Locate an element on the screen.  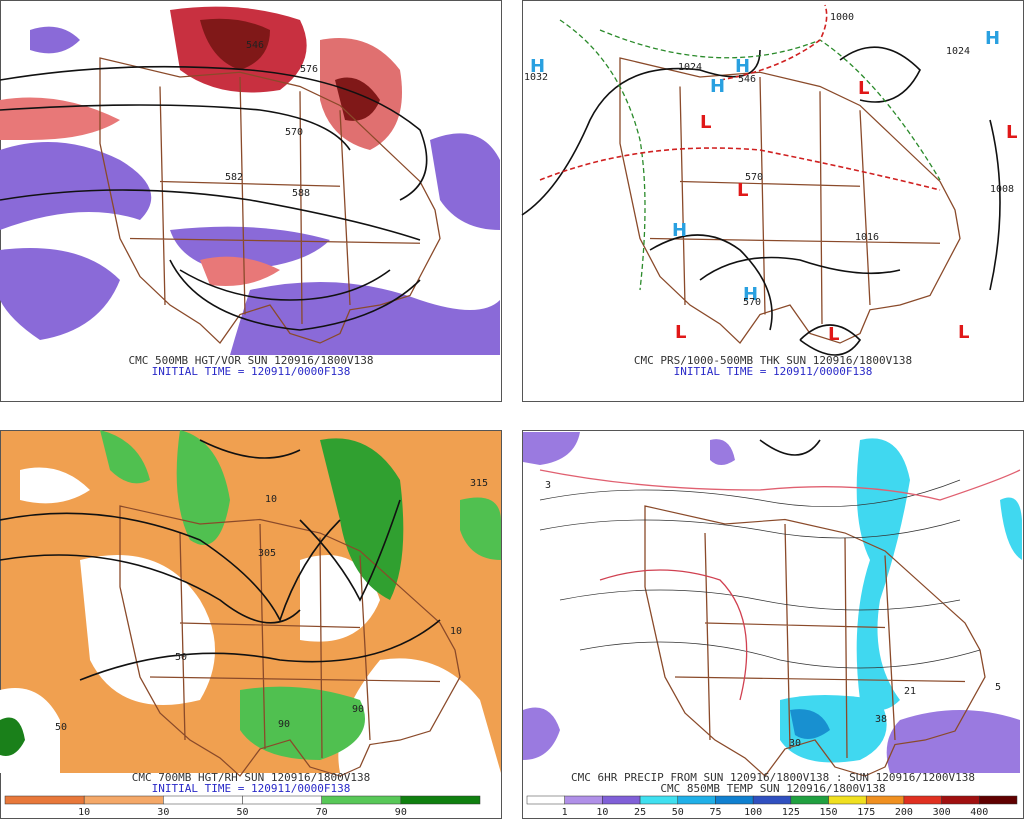
legend: 10 30 50 70 90 is located at coordinates (242, 806).